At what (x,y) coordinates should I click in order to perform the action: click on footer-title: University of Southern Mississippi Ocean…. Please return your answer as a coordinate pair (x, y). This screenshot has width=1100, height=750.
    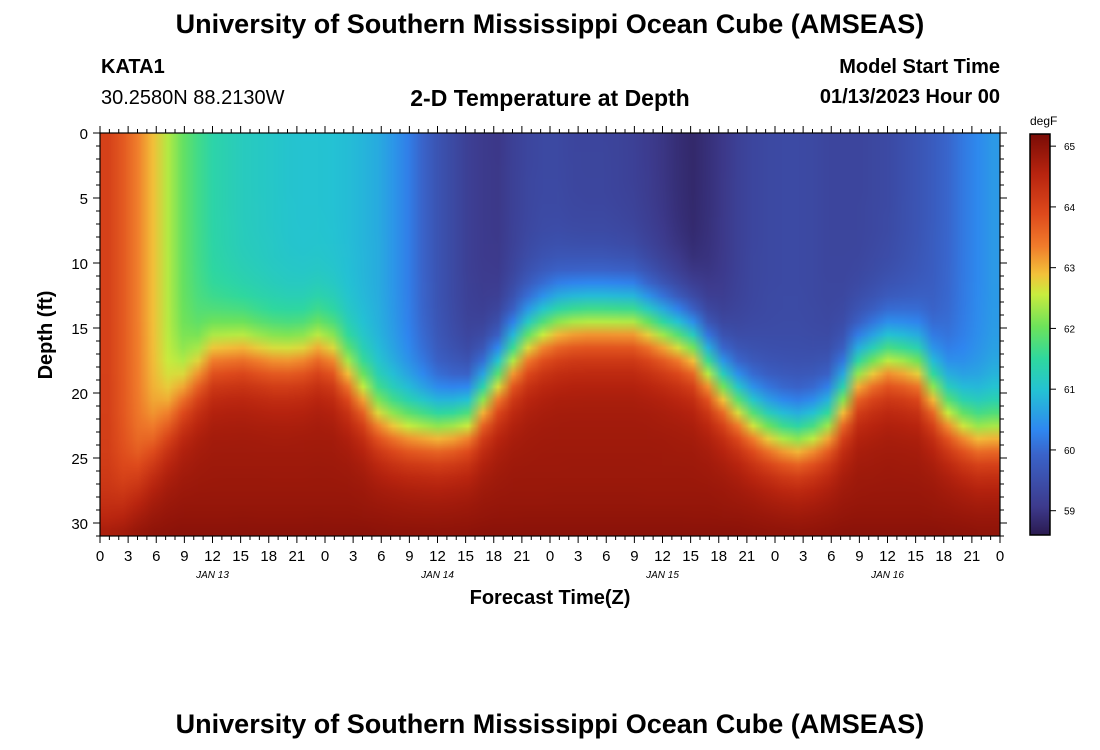
    Looking at the image, I should click on (550, 724).